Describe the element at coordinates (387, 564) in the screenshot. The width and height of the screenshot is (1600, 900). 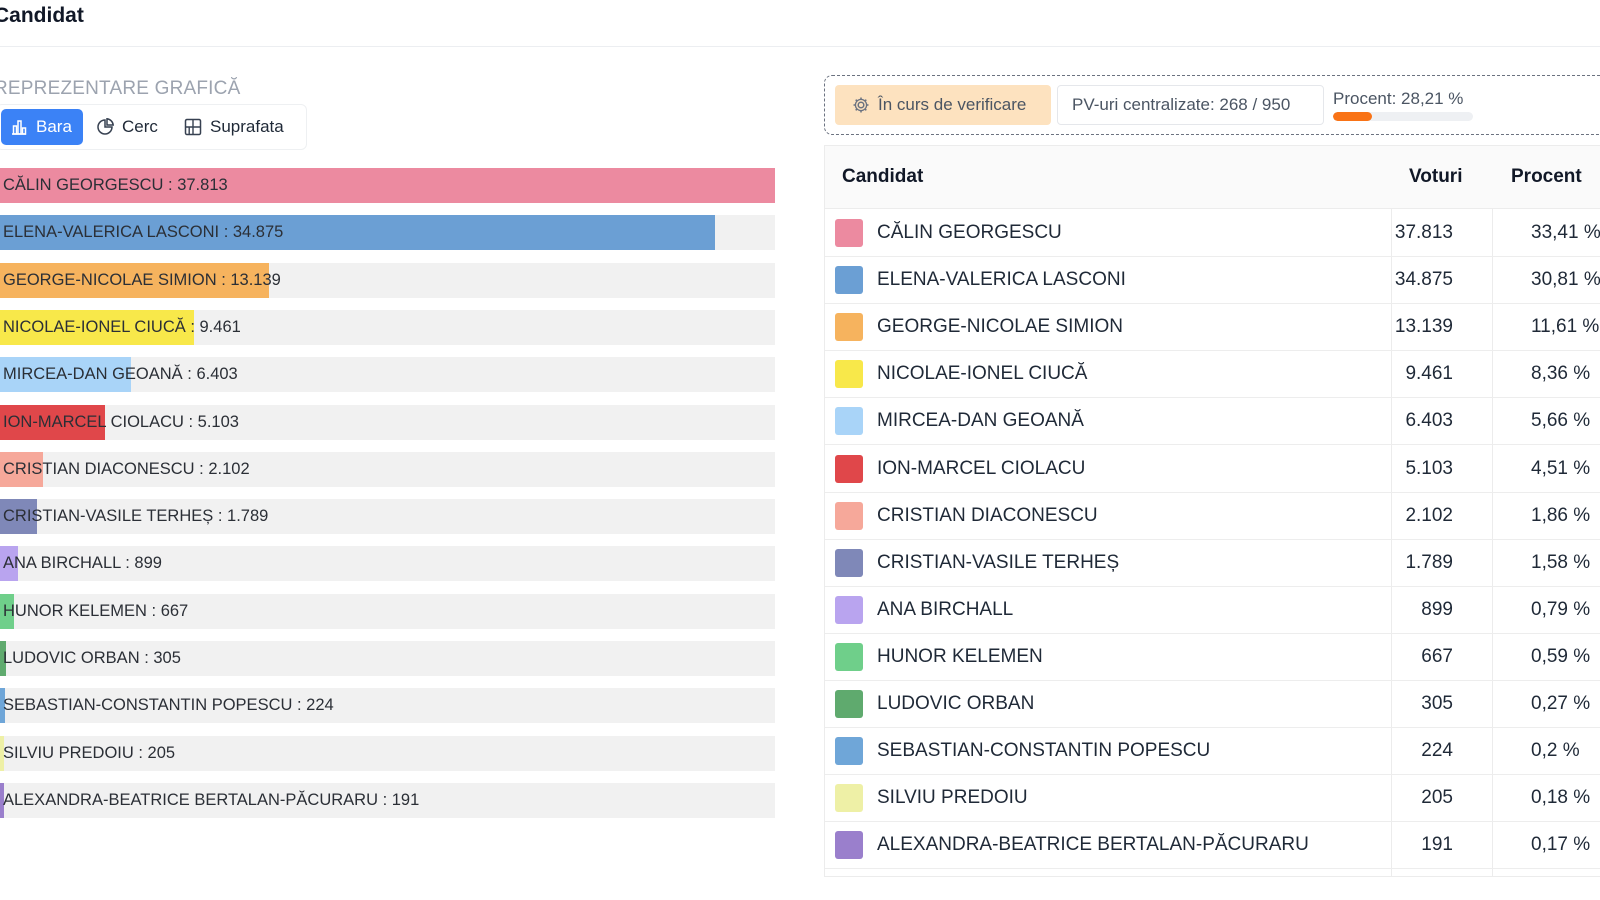
I see `bar-track: ANA BIRCHALL : 899` at that location.